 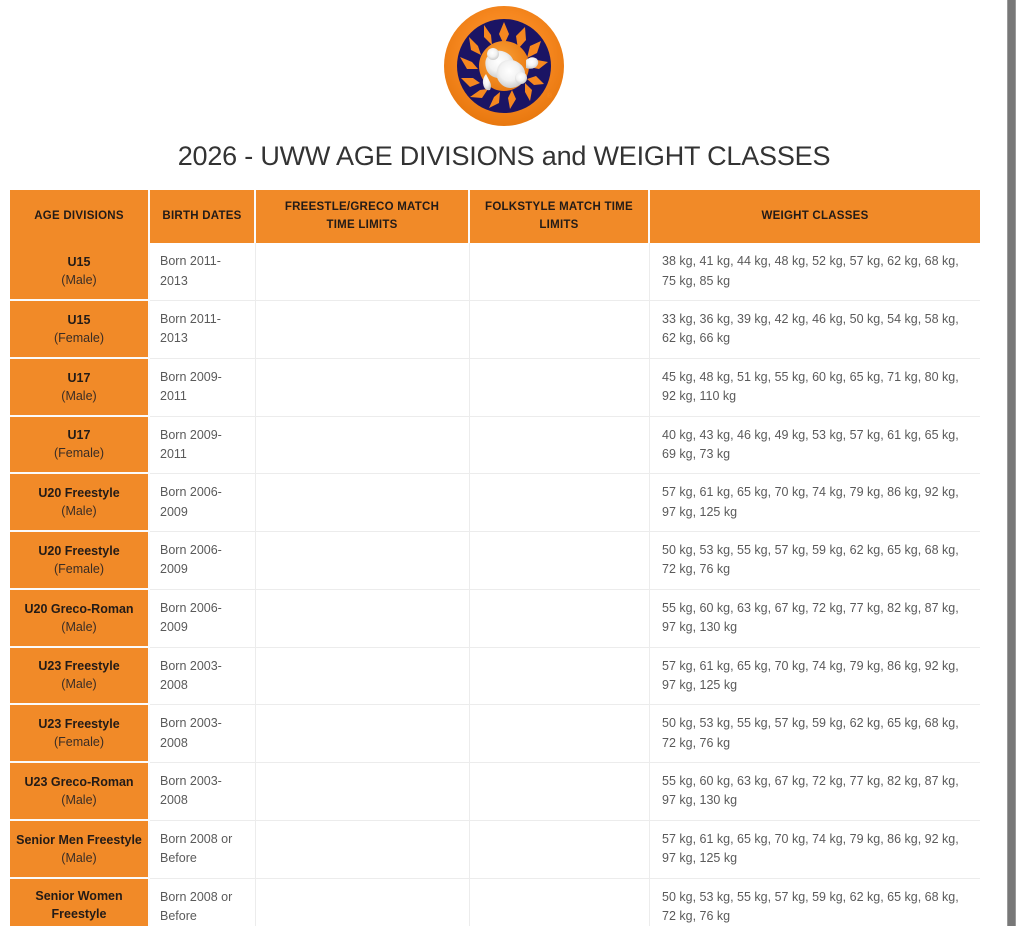 What do you see at coordinates (79, 781) in the screenshot?
I see `age-division-name: U23 Greco-Roman` at bounding box center [79, 781].